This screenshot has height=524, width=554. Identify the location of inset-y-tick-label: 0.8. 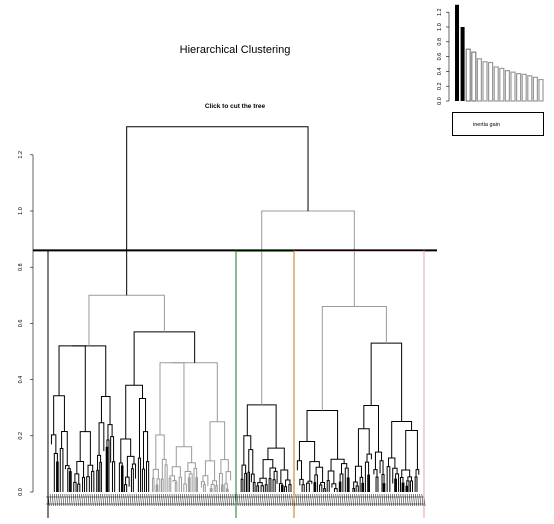
(440, 42).